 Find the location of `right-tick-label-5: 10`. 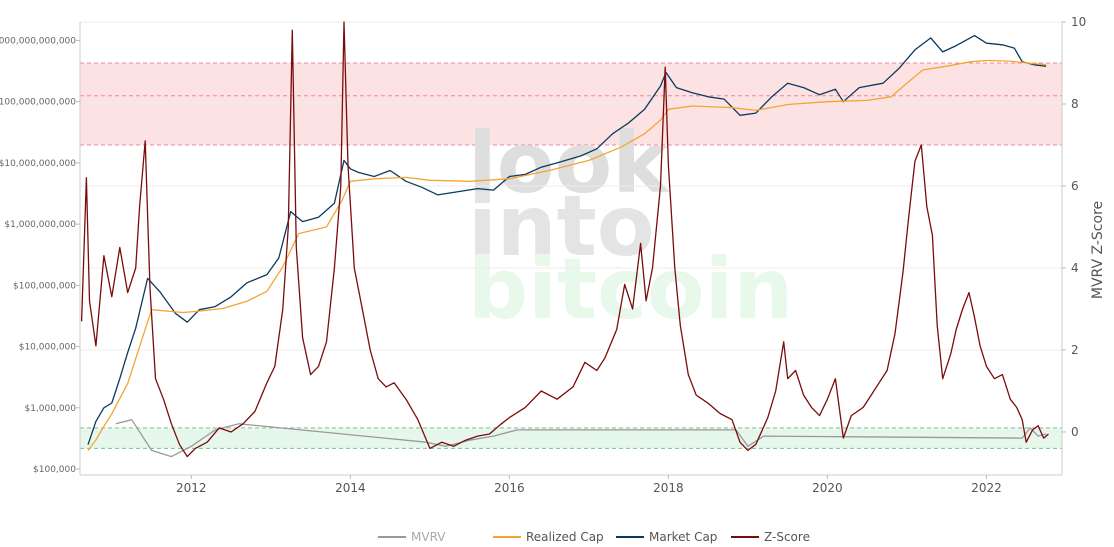

right-tick-label-5: 10 is located at coordinates (1078, 22).